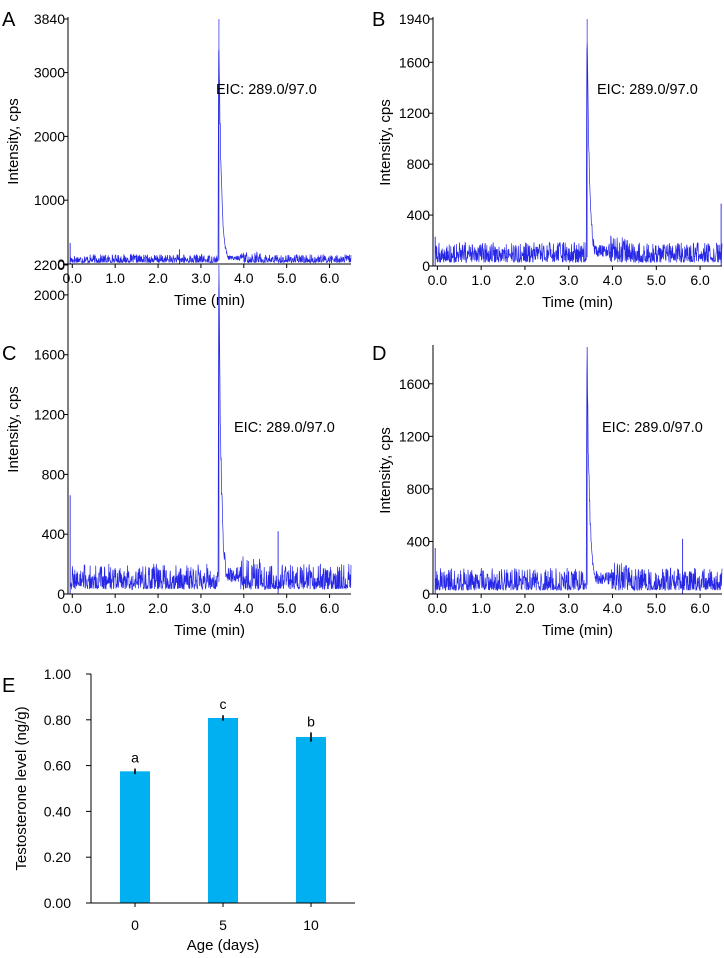 This screenshot has height=958, width=724. I want to click on y-tick-label: 0.20, so click(57, 857).